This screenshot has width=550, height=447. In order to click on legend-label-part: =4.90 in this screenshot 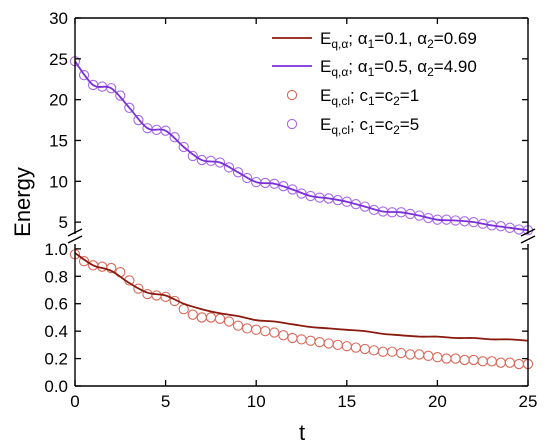, I will do `click(455, 66)`.